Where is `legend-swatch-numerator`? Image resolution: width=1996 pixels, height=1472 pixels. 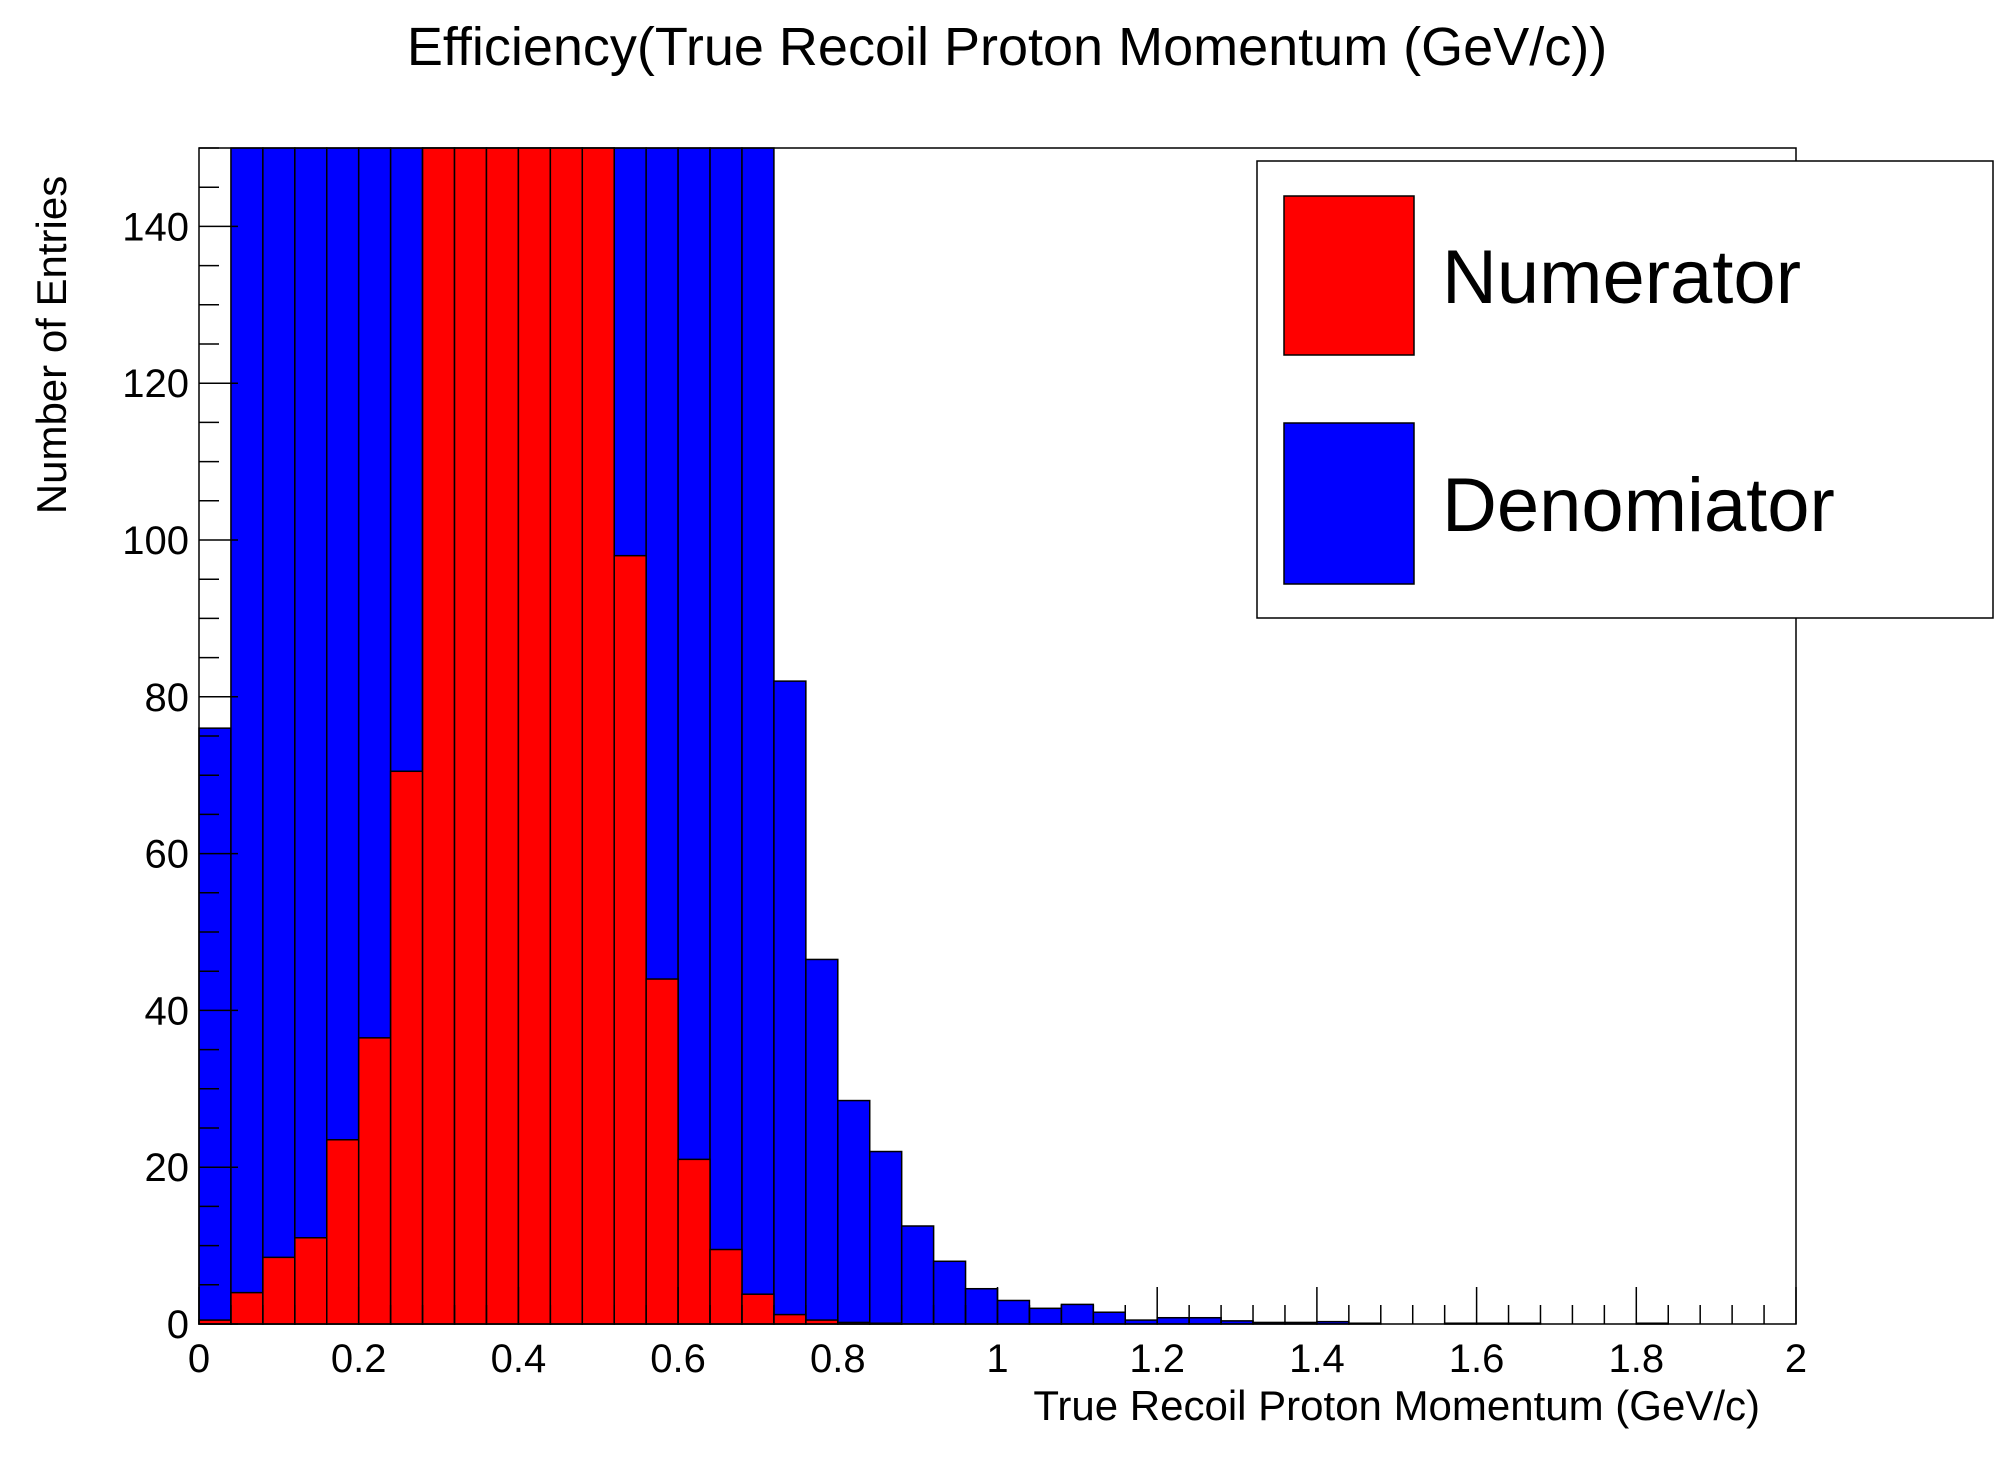 legend-swatch-numerator is located at coordinates (1349, 275).